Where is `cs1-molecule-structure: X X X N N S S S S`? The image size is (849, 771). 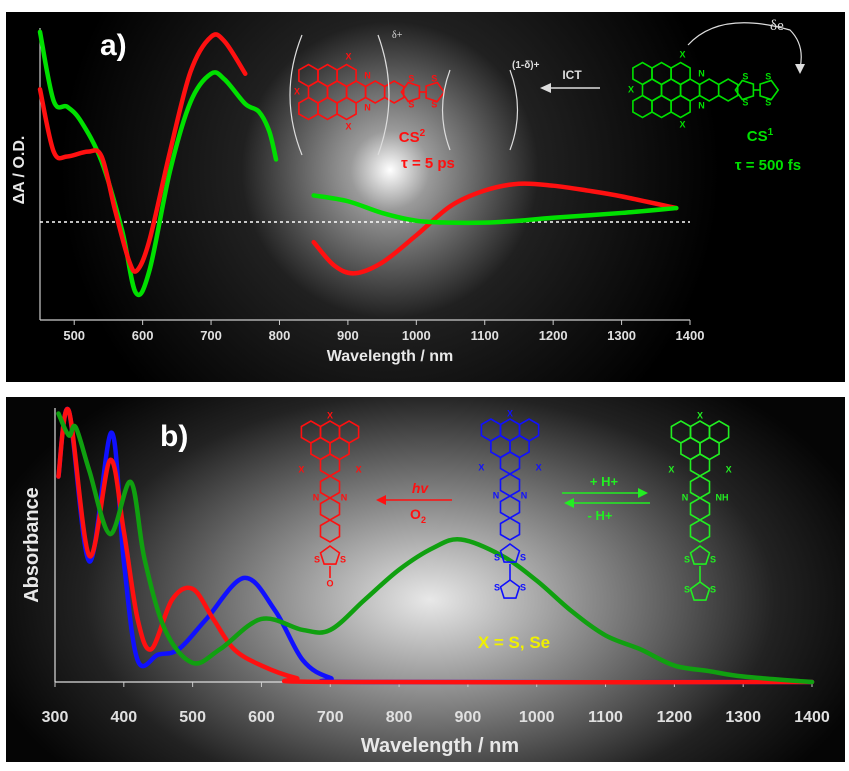
cs1-molecule-structure: X X X N N S S S S is located at coordinates (704, 89).